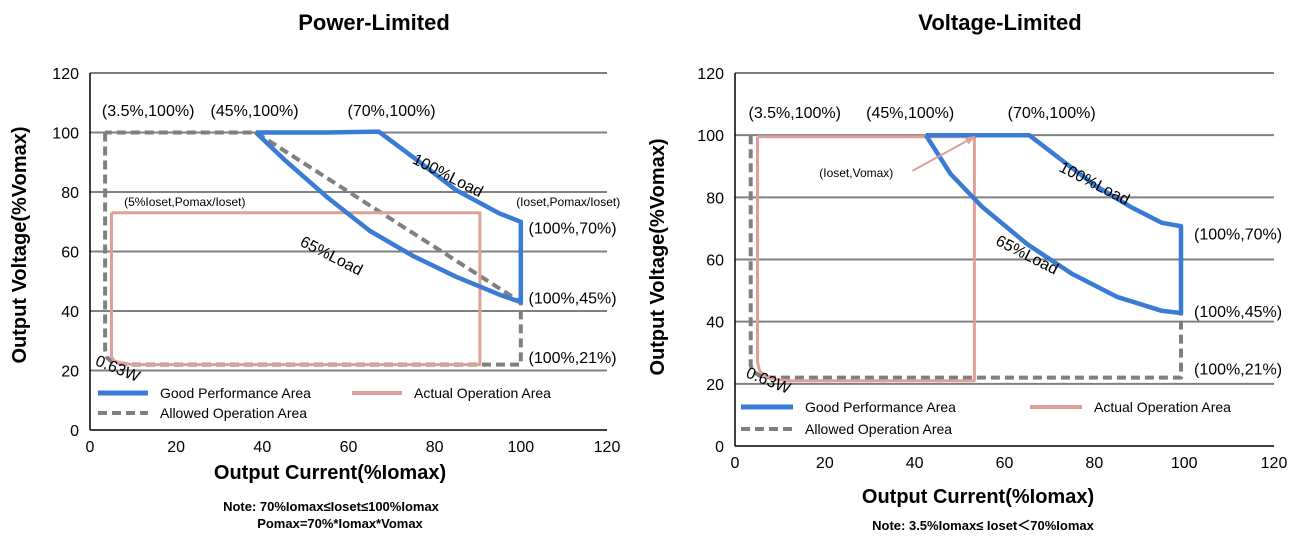 This screenshot has height=539, width=1306. Describe the element at coordinates (331, 506) in the screenshot. I see `chart-note: Note: 70%Iomax≤Ioset≤100%Iomax` at that location.